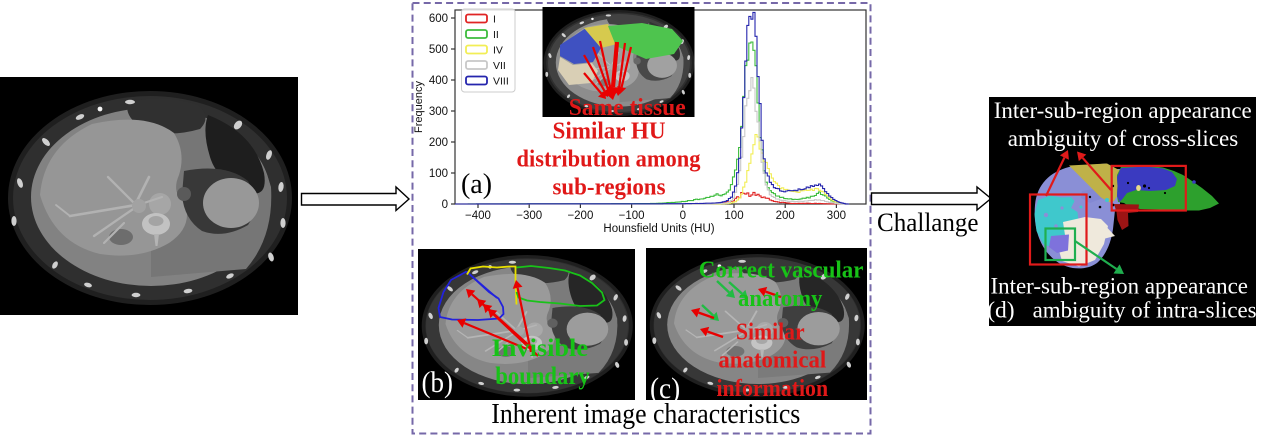 The height and width of the screenshot is (446, 1270). What do you see at coordinates (1123, 139) in the screenshot?
I see `svg-text: ambiguity of cross-slices` at bounding box center [1123, 139].